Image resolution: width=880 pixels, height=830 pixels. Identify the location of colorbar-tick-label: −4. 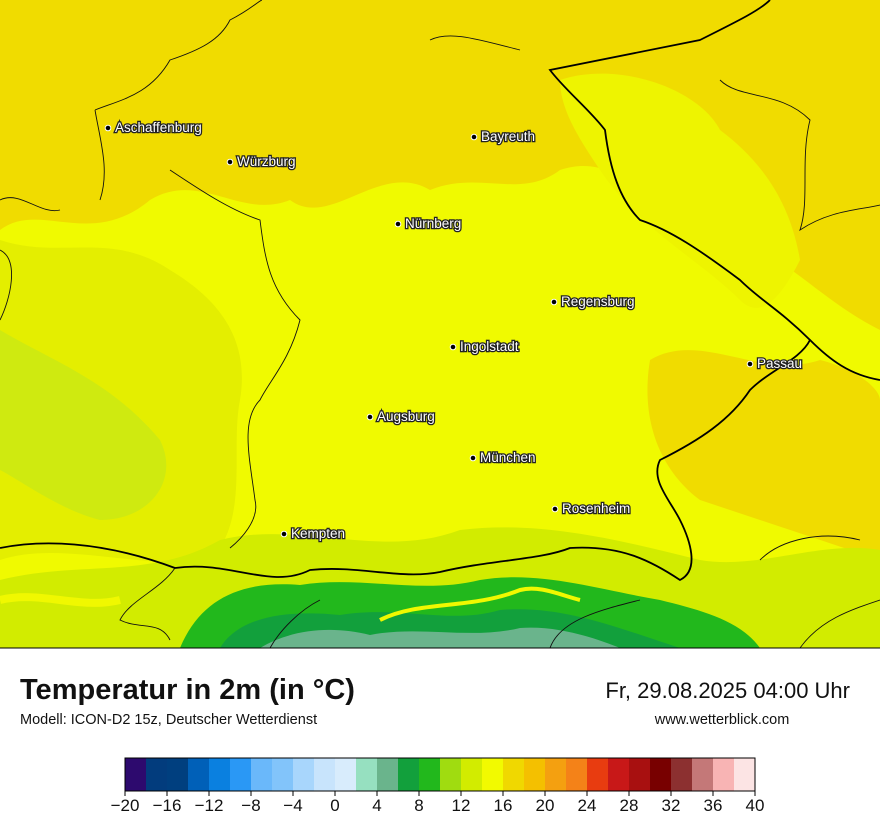
(292, 805).